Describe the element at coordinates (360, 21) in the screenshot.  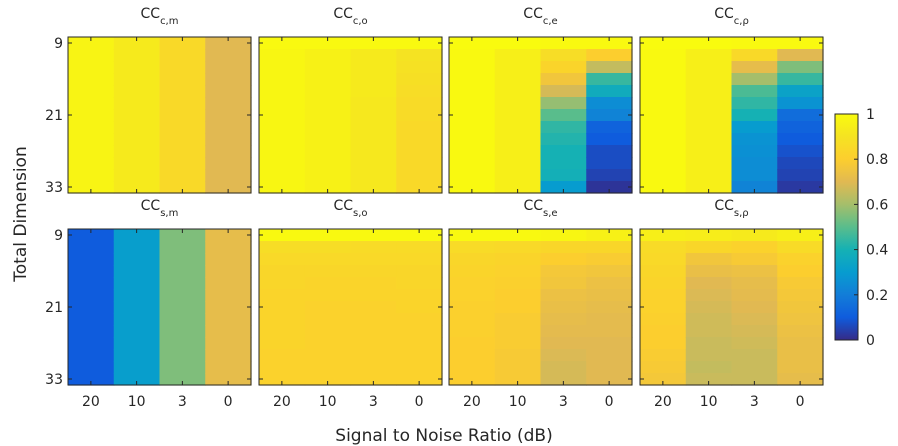
I see `panel-title-subscript: c,o` at that location.